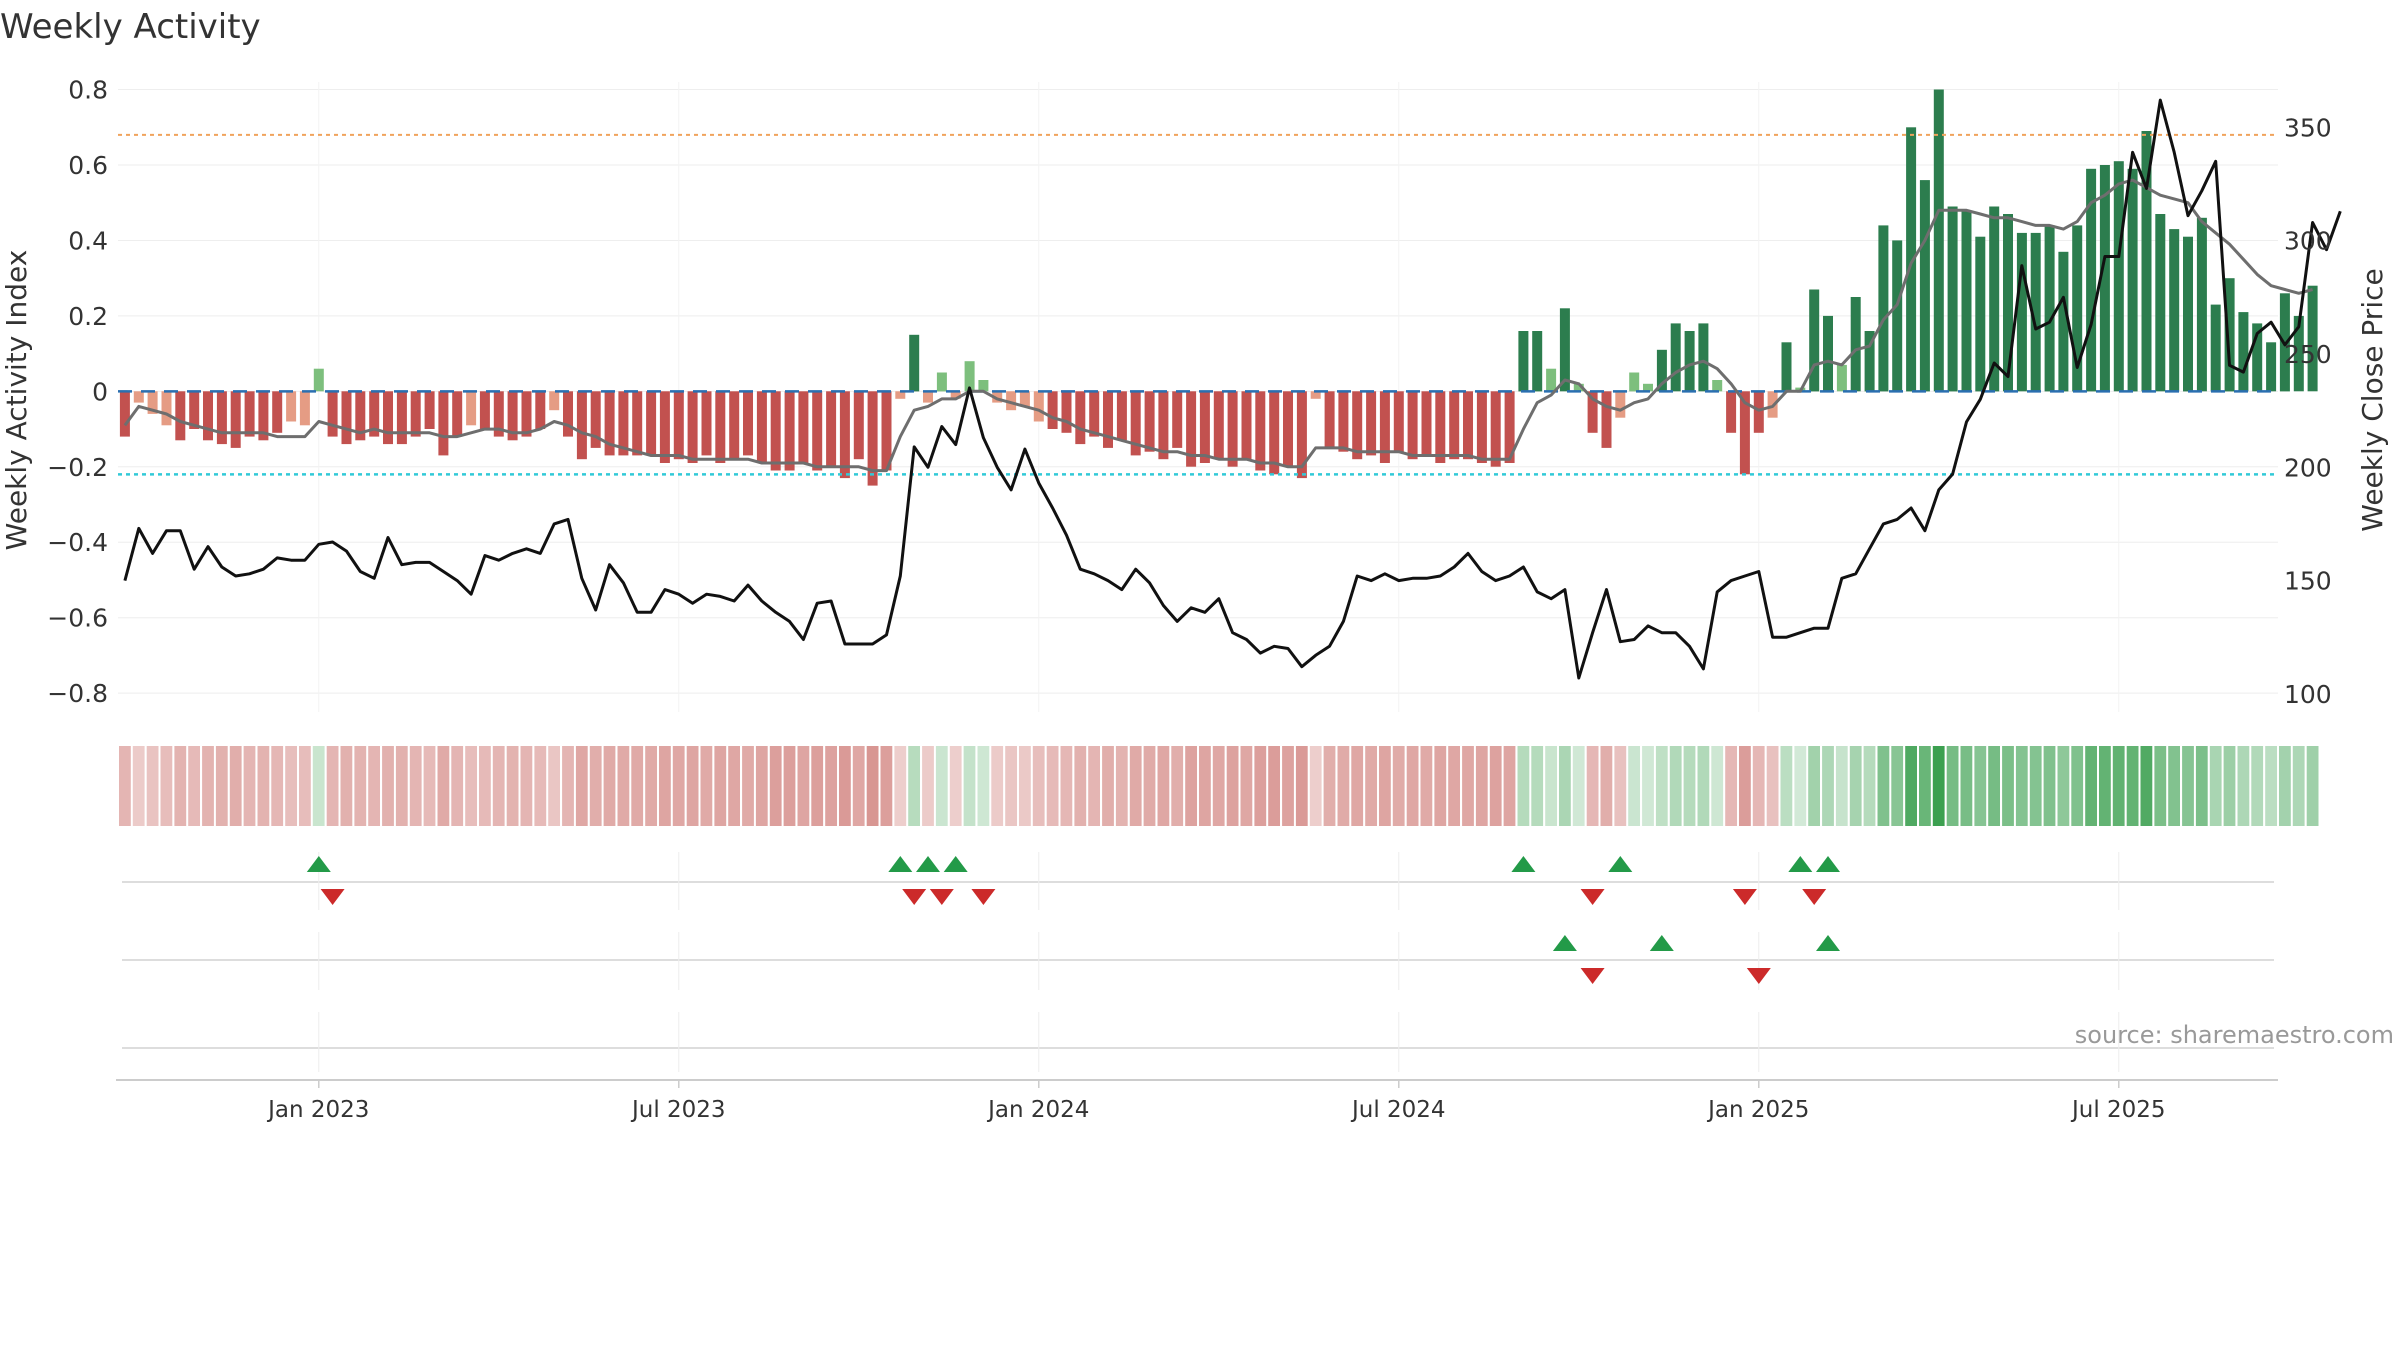 The image size is (2400, 1350). I want to click on activity-heat-strip, so click(1219, 786).